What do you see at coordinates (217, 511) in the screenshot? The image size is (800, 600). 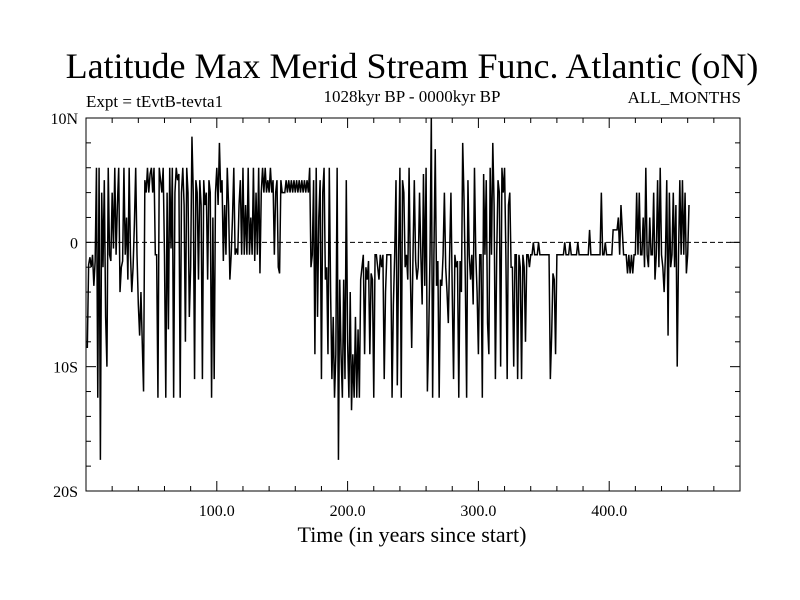 I see `x-tick-label: 100.0` at bounding box center [217, 511].